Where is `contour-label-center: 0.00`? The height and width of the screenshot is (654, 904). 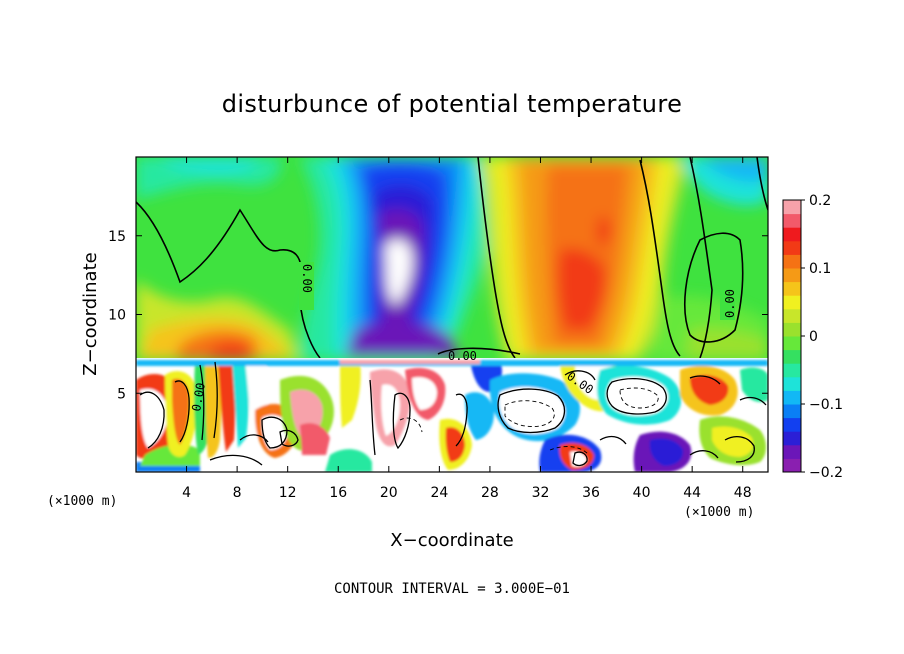 contour-label-center: 0.00 is located at coordinates (462, 356).